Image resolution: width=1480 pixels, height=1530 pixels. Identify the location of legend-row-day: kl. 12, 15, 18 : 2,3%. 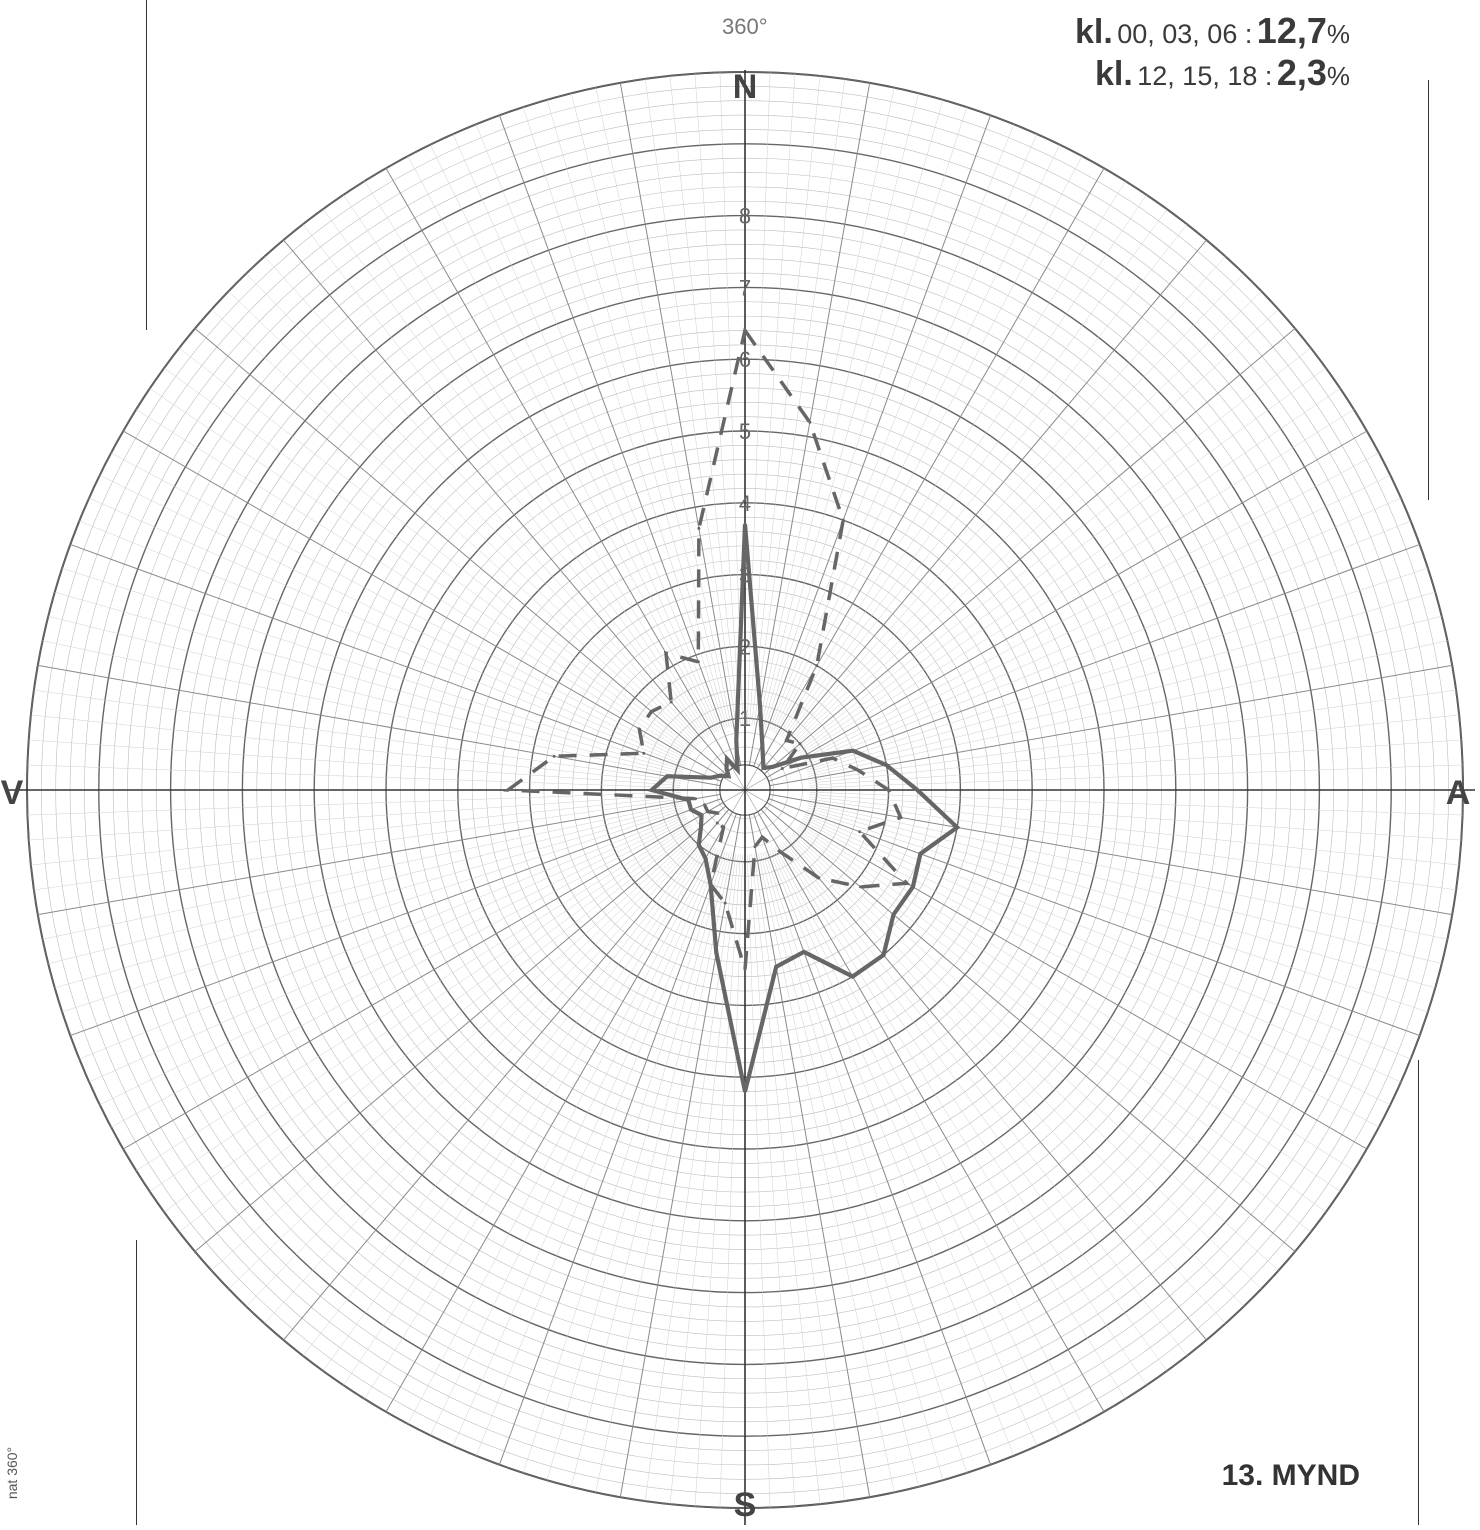
(1222, 73).